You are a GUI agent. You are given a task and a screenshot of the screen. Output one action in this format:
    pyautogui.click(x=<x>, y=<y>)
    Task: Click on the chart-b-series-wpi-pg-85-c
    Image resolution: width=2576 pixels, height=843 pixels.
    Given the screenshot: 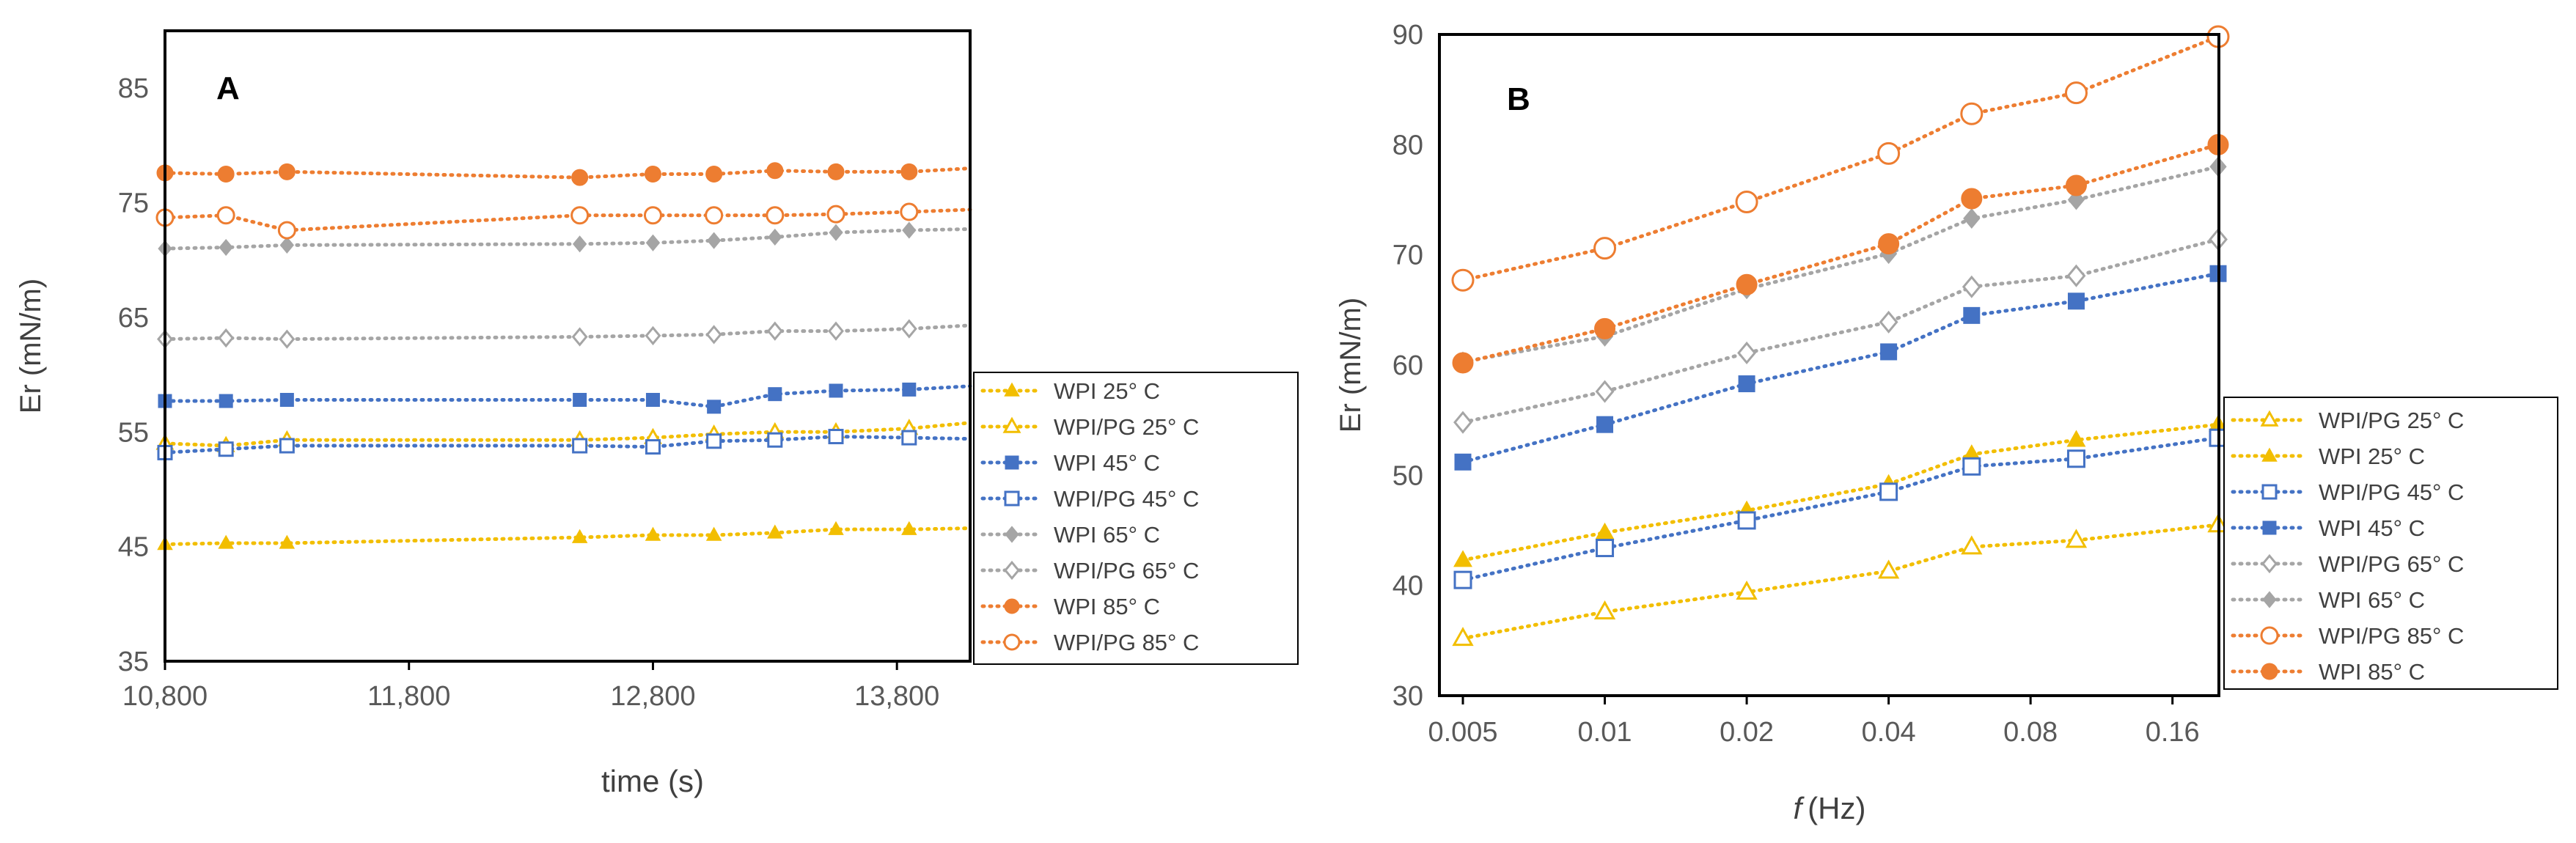 What is the action you would take?
    pyautogui.click(x=1841, y=158)
    